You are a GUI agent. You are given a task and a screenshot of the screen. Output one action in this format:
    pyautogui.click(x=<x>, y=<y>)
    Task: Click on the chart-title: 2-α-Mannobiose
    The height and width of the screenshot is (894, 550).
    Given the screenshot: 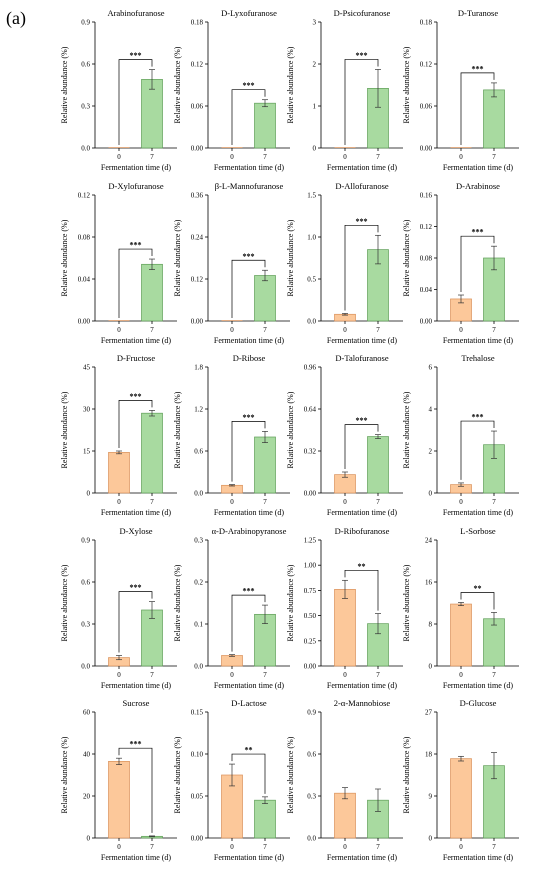 What is the action you would take?
    pyautogui.click(x=362, y=703)
    